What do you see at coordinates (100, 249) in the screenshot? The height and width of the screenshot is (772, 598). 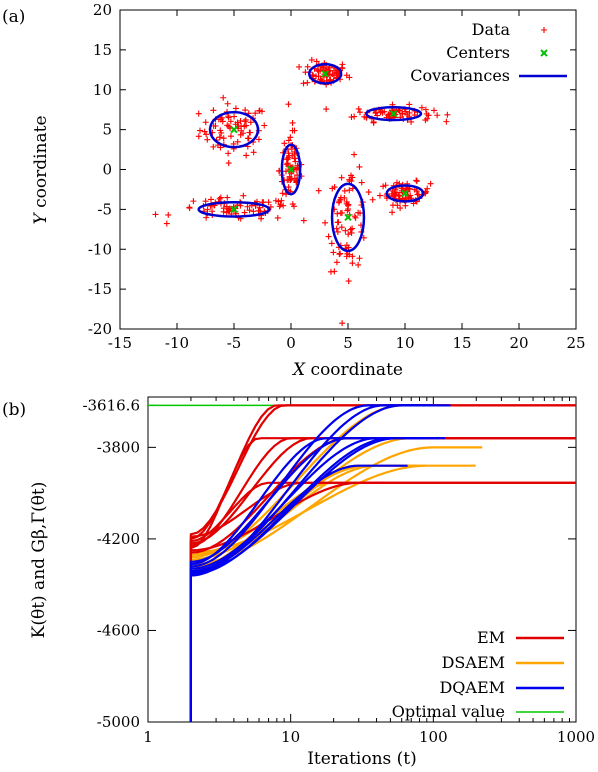 I see `y-tick-label: -10` at bounding box center [100, 249].